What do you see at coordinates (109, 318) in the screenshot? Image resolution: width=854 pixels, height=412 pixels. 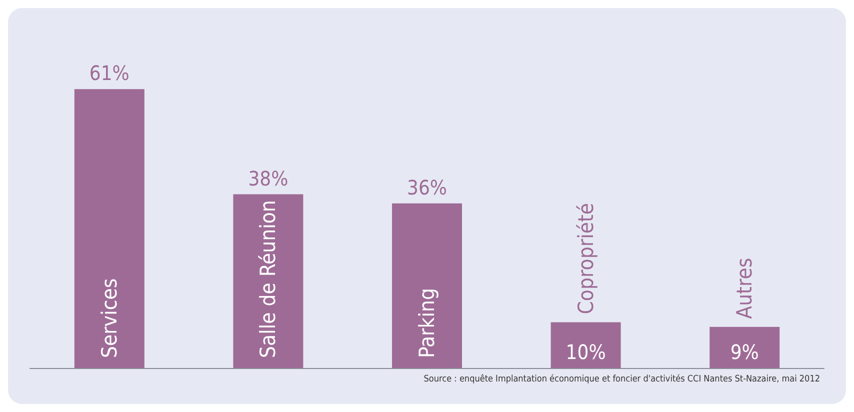 I see `x-tick-label: Services` at bounding box center [109, 318].